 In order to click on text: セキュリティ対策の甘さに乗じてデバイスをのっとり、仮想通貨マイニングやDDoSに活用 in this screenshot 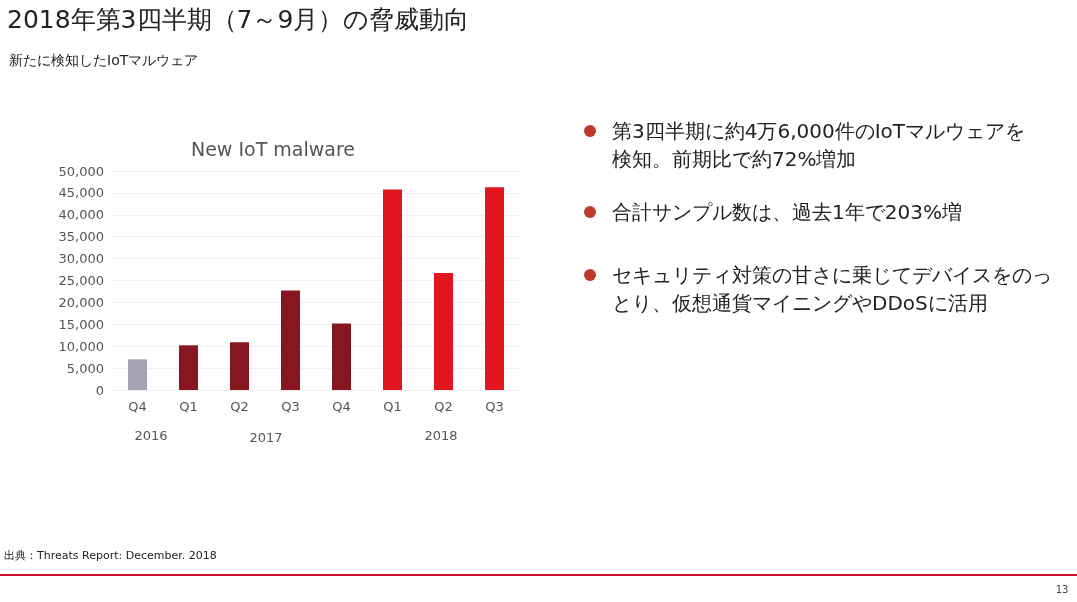, I will do `click(832, 289)`.